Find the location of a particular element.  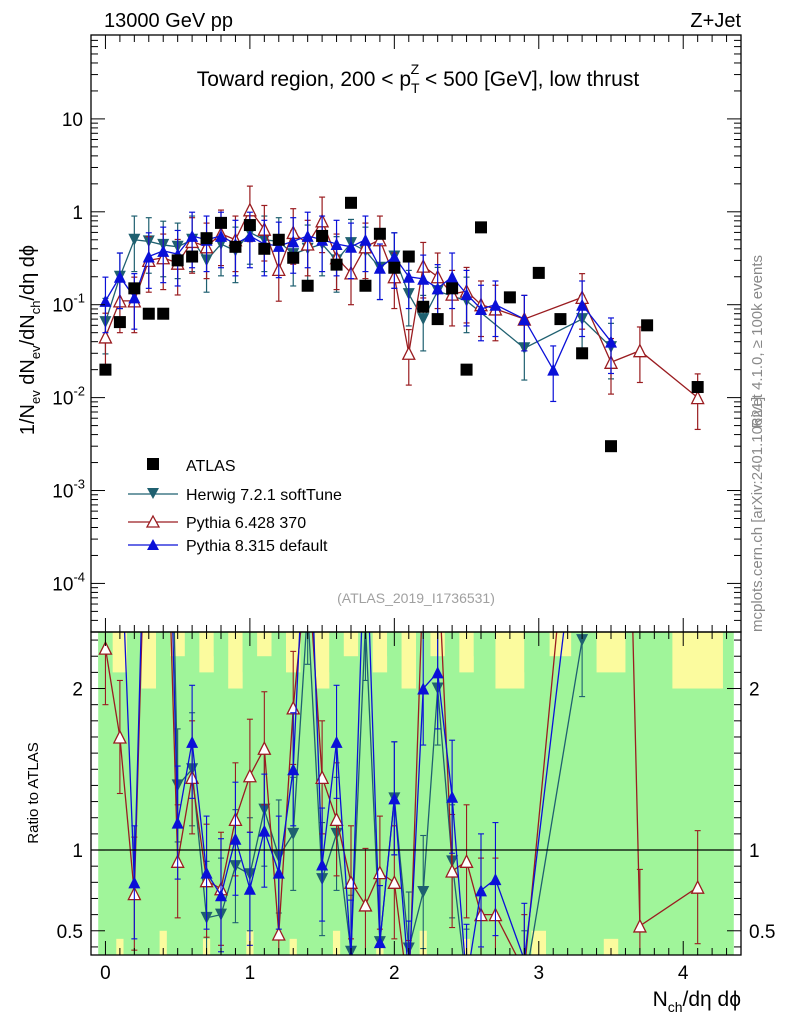

x-tick-label: 3 is located at coordinates (538, 973).